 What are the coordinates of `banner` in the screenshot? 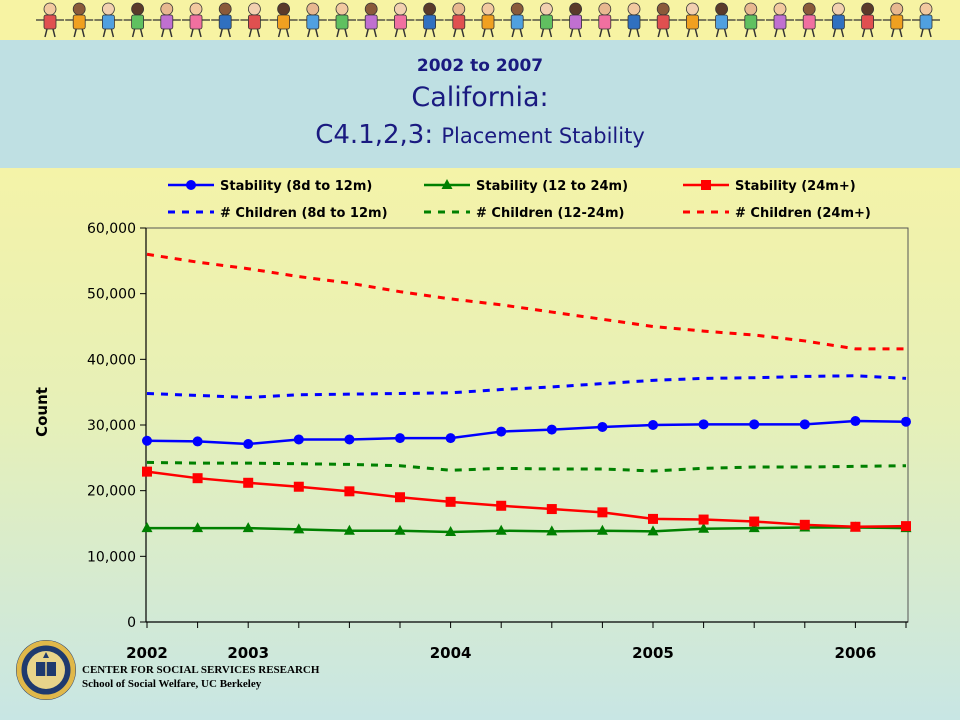 It's located at (480, 20).